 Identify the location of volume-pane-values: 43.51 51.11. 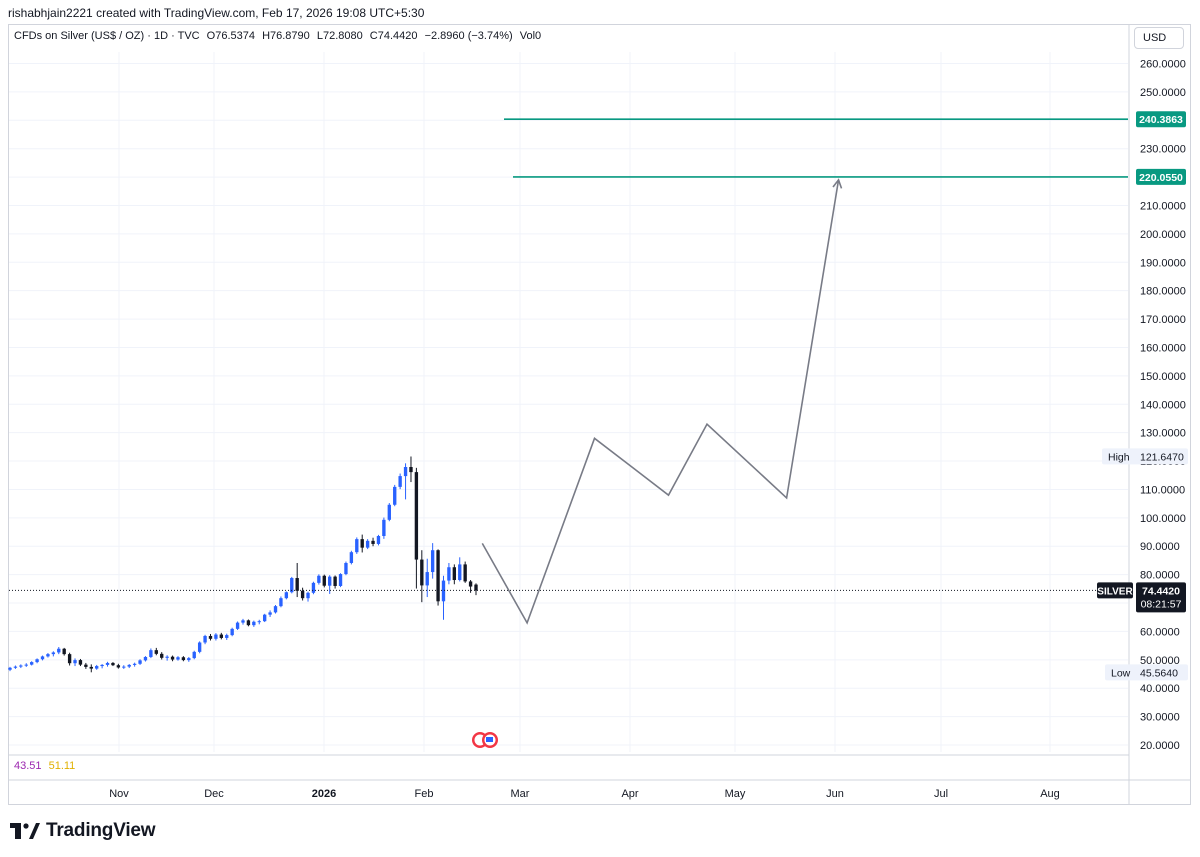
(44, 766).